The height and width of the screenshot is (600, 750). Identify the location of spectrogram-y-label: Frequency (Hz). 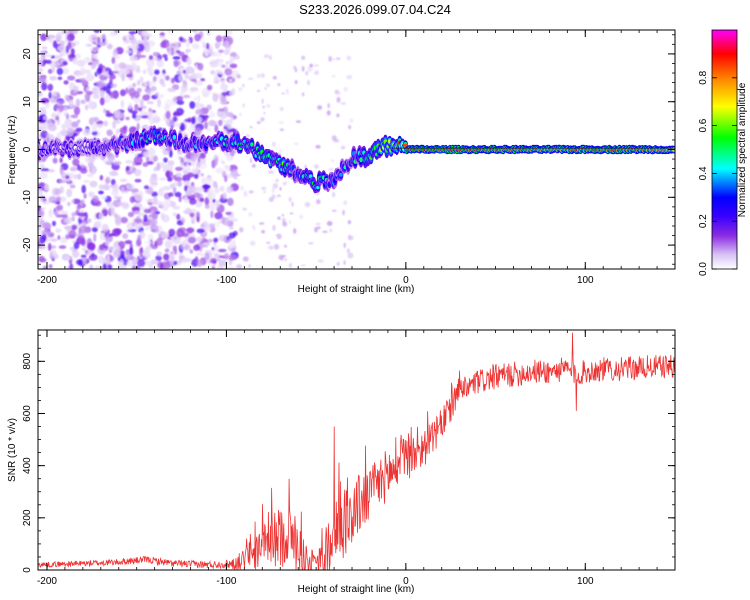
(12, 150).